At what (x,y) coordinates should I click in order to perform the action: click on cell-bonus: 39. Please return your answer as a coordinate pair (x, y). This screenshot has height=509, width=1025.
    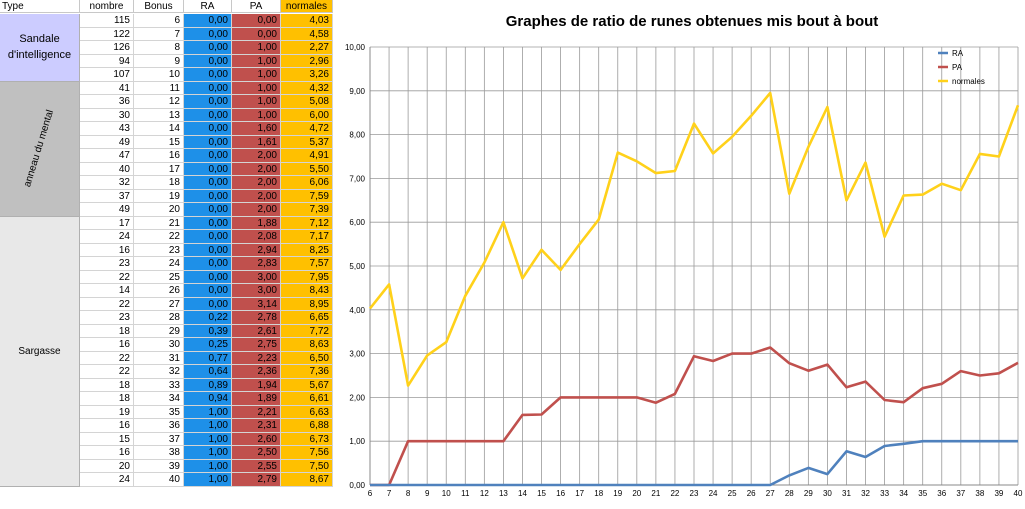
    Looking at the image, I should click on (159, 466).